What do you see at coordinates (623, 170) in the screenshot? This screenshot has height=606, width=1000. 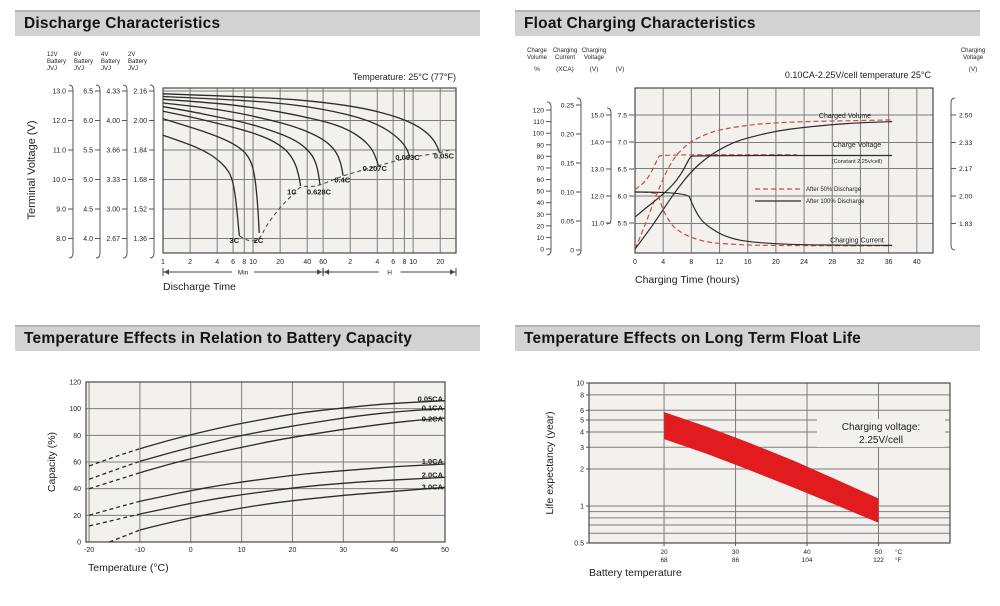 I see `scale-tick-label: 6.5` at bounding box center [623, 170].